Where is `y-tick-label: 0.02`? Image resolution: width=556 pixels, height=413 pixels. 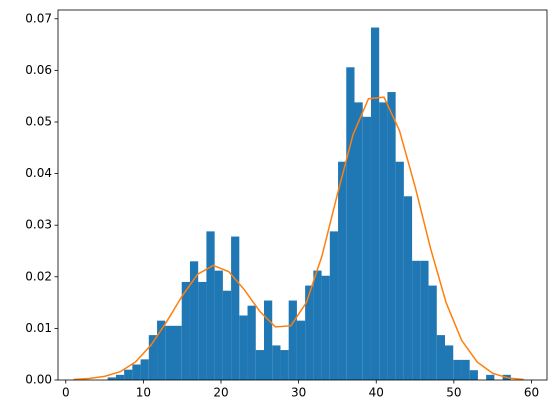
y-tick-label: 0.02 is located at coordinates (38, 276).